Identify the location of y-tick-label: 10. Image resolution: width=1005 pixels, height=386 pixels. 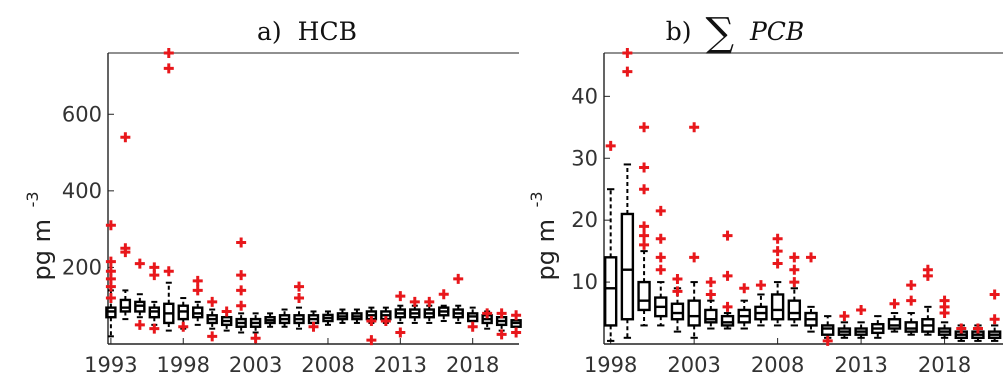
(584, 282).